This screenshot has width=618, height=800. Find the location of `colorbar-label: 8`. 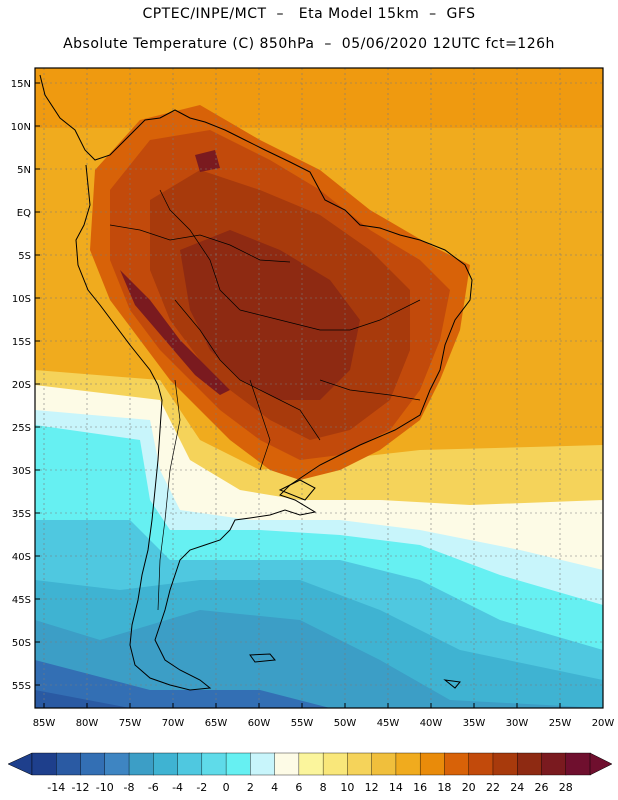

colorbar-label: 8 is located at coordinates (323, 787).